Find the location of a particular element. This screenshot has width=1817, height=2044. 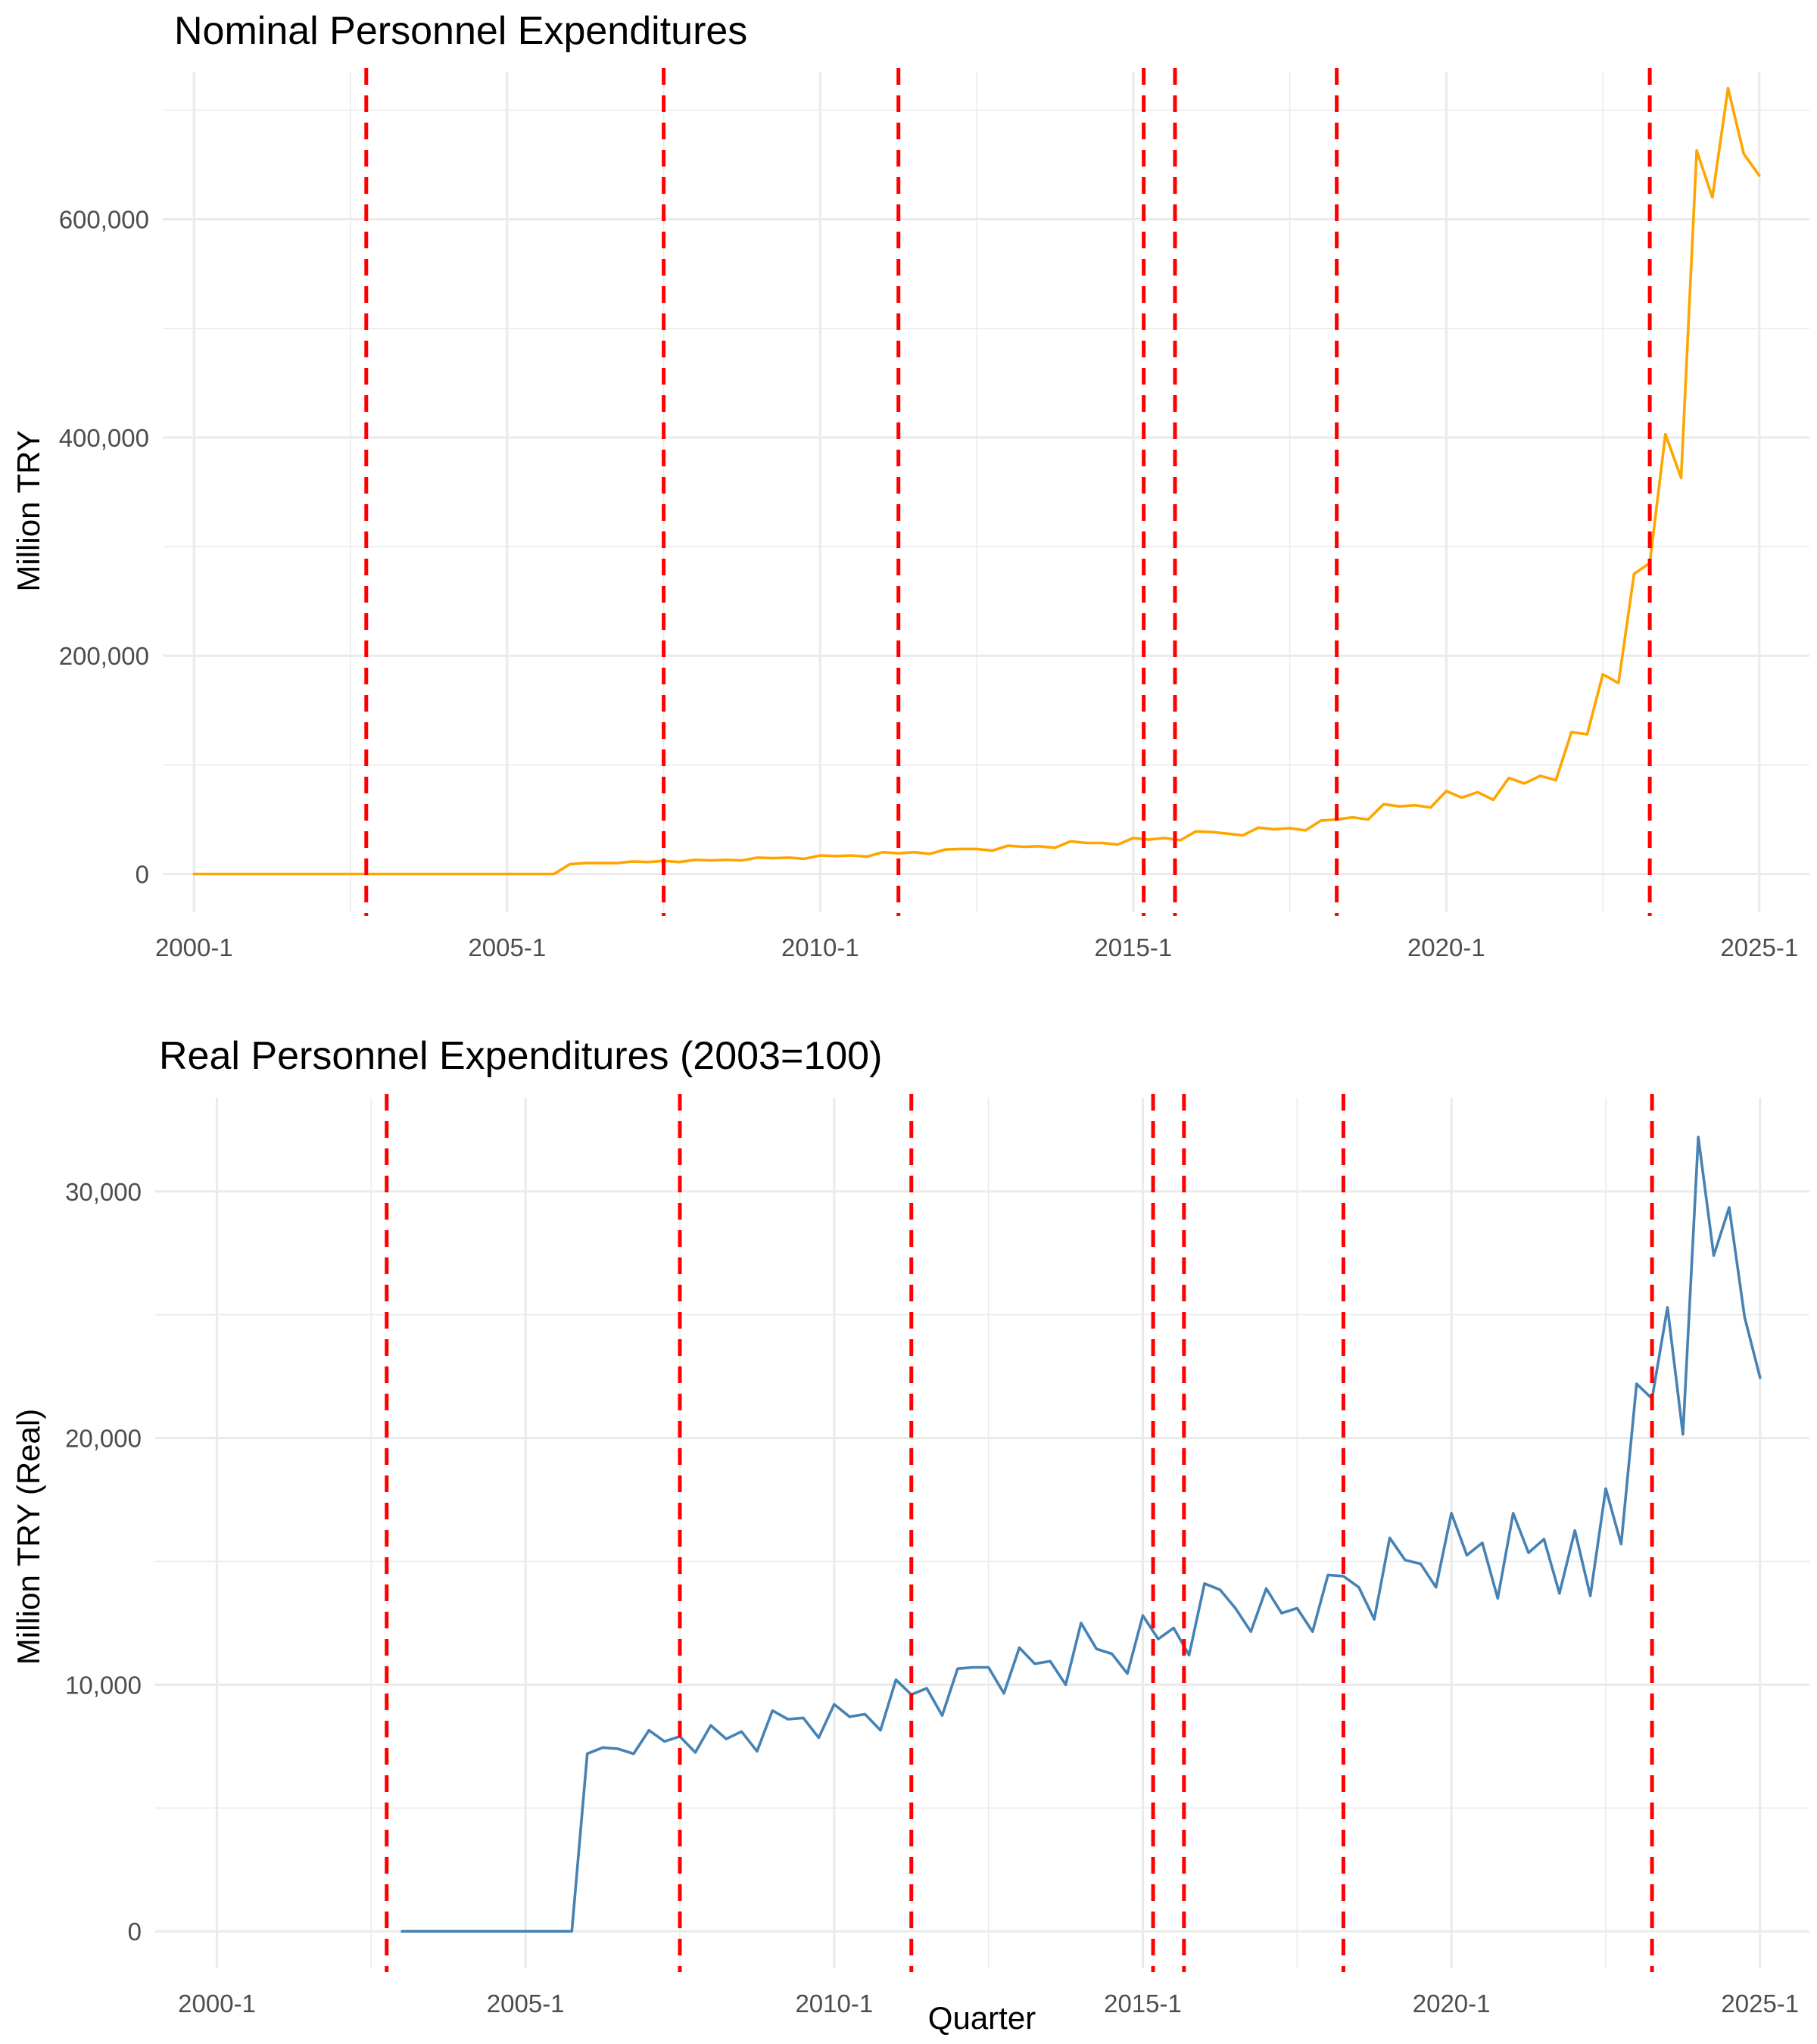

chart-title: Real Personnel Expenditures (2003=100) is located at coordinates (520, 1056).